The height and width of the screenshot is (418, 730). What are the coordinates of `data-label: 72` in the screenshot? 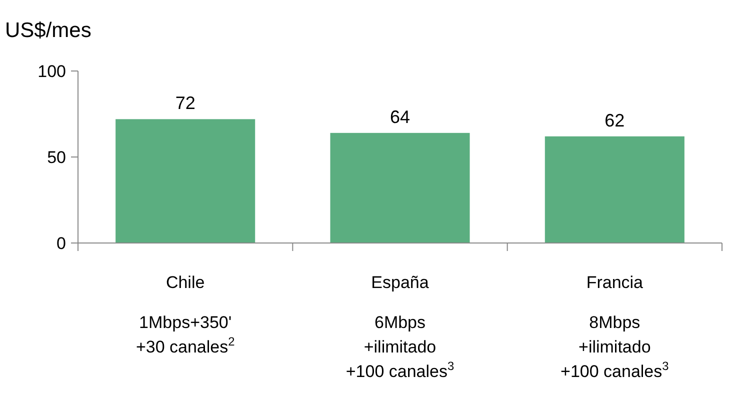 It's located at (185, 103).